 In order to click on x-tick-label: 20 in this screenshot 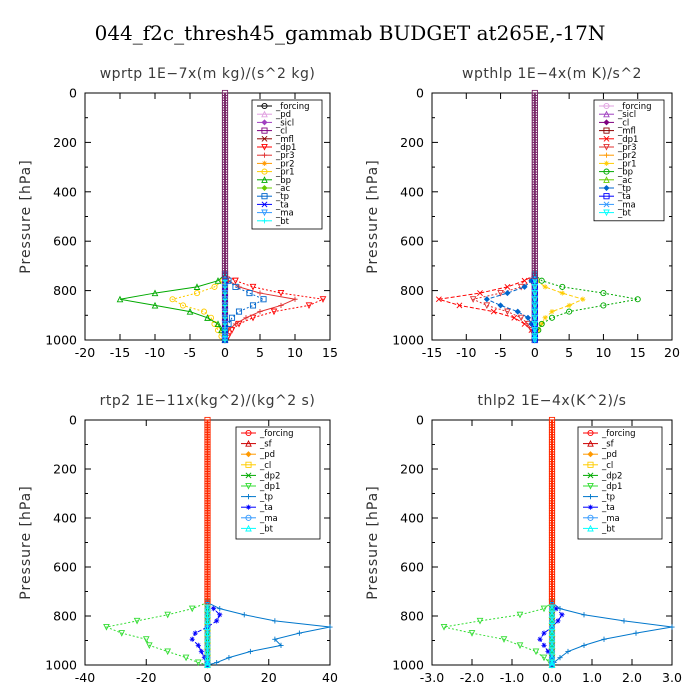, I will do `click(672, 352)`.